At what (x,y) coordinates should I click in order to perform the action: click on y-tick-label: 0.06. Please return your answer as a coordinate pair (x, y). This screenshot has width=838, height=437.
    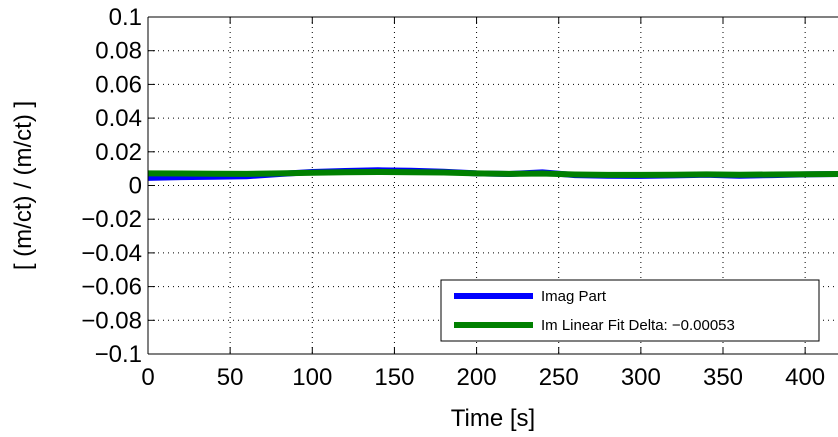
    Looking at the image, I should click on (118, 84).